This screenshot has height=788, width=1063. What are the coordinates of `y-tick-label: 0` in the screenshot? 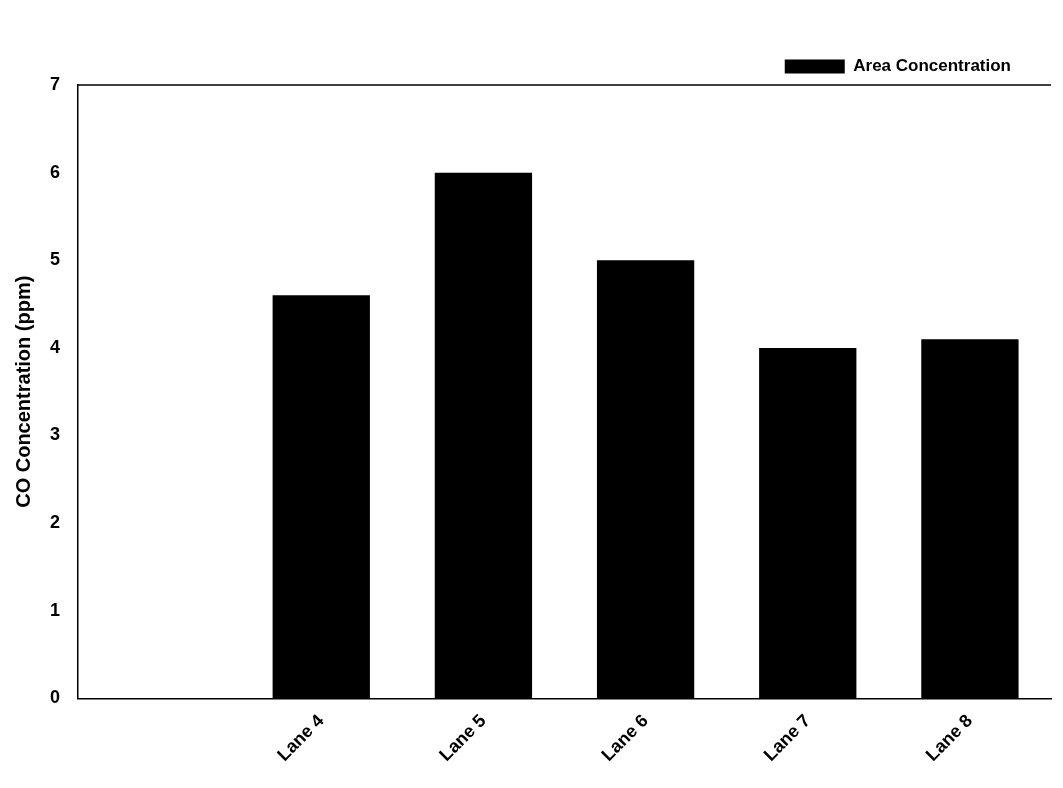 It's located at (55, 697).